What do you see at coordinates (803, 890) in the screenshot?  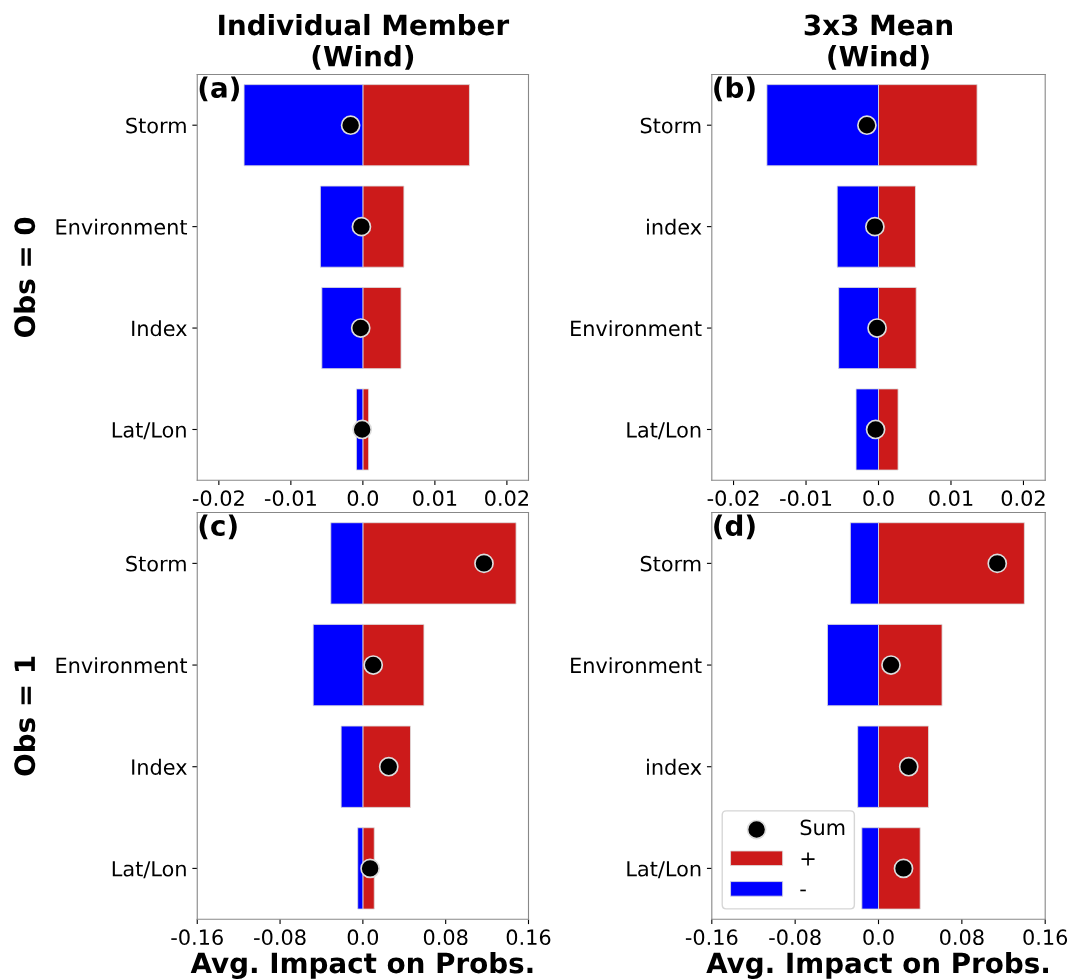 I see `legend-label: -` at bounding box center [803, 890].